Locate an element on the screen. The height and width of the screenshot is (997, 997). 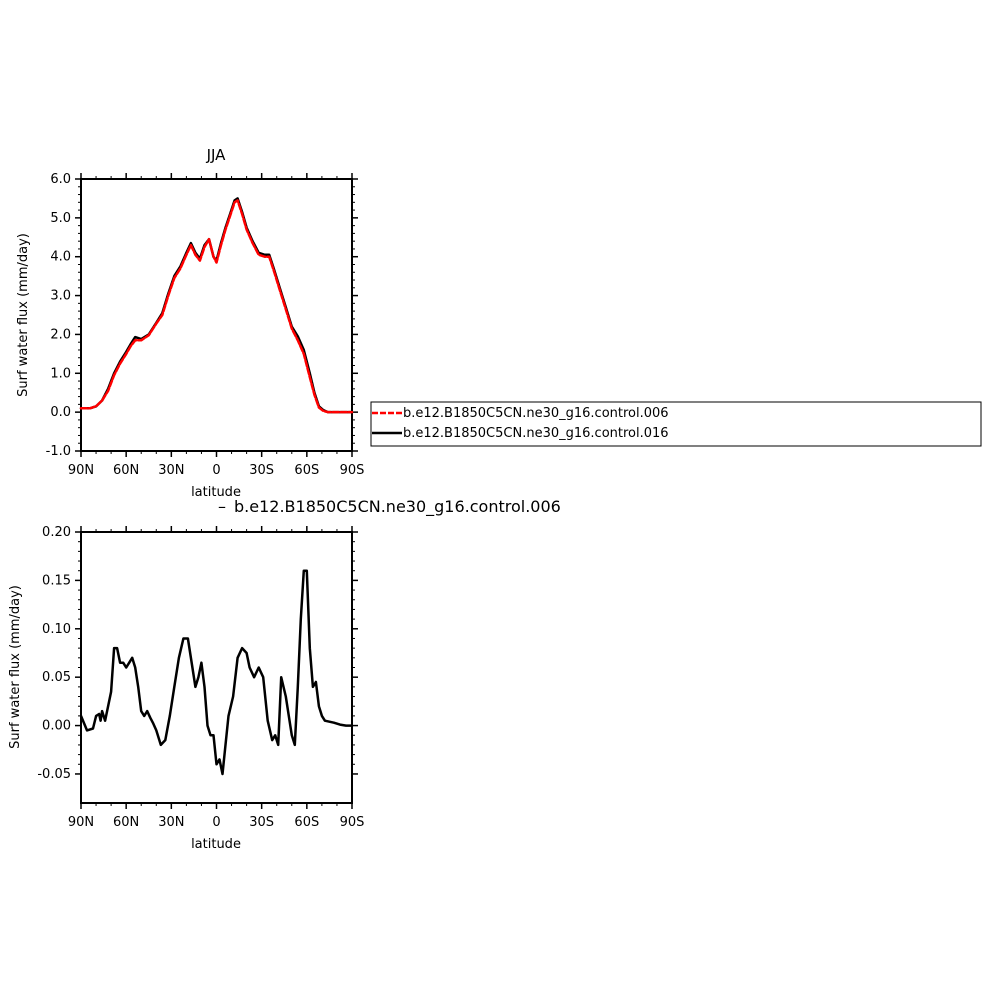
bottom-subtitle: b.e12.B1850C5CN.ne30_g16.control.006 is located at coordinates (397, 507).